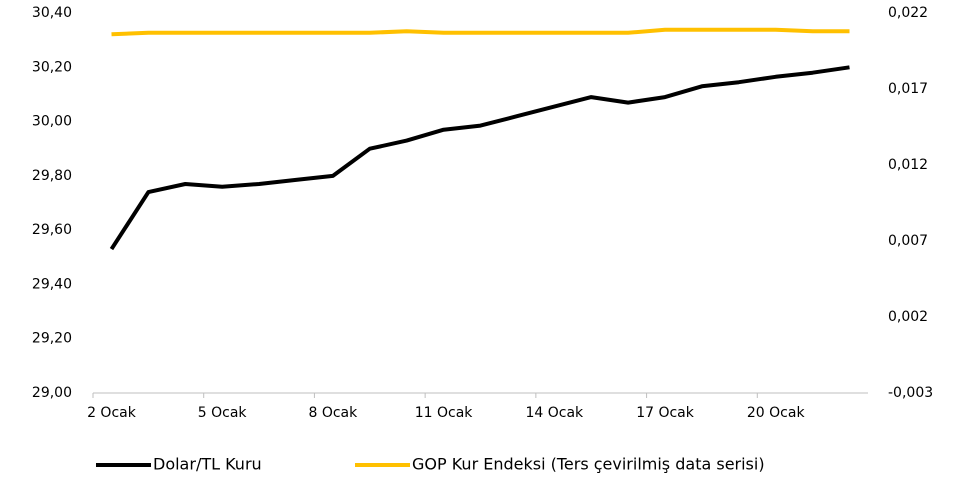 Image resolution: width=964 pixels, height=491 pixels. What do you see at coordinates (908, 165) in the screenshot?
I see `y2-tick-label: 0,012` at bounding box center [908, 165].